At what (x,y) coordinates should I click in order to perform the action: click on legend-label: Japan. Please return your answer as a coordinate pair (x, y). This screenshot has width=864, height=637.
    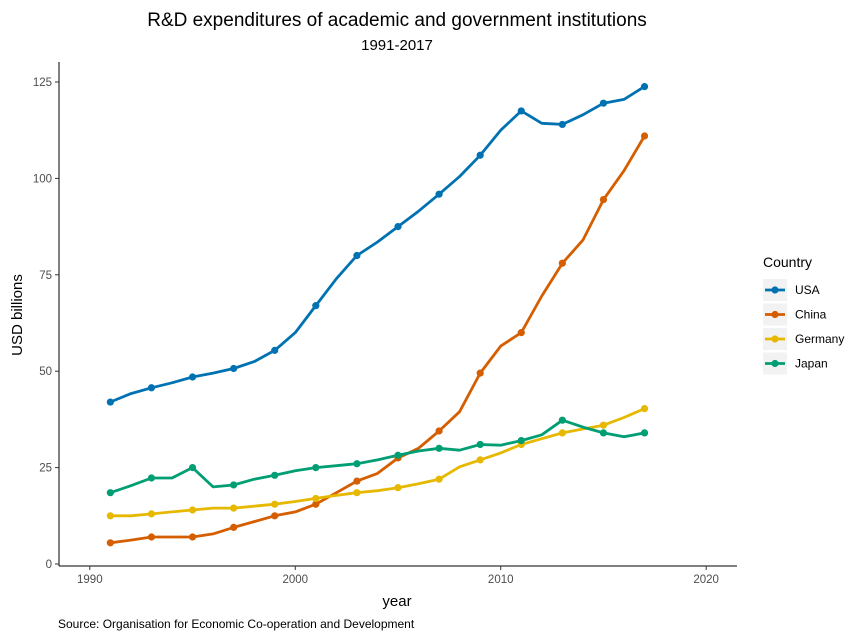
    Looking at the image, I should click on (811, 364).